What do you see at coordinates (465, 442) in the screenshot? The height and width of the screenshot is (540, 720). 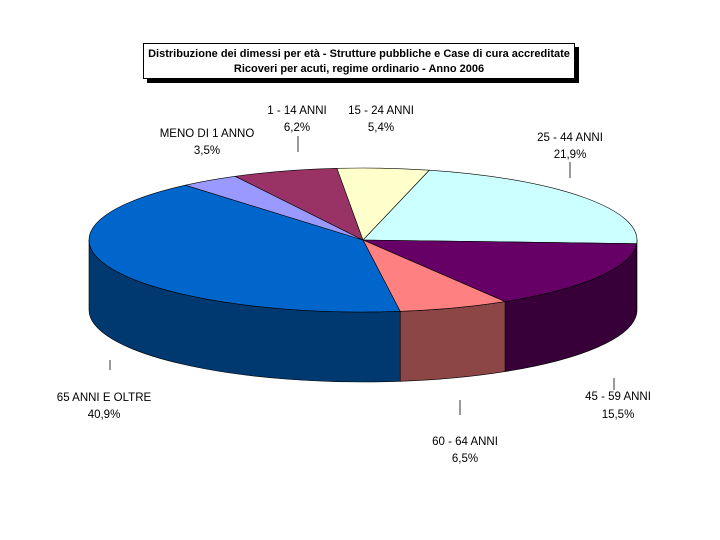 I see `slice-label-60-64-anni: 60 - 64 ANNI` at bounding box center [465, 442].